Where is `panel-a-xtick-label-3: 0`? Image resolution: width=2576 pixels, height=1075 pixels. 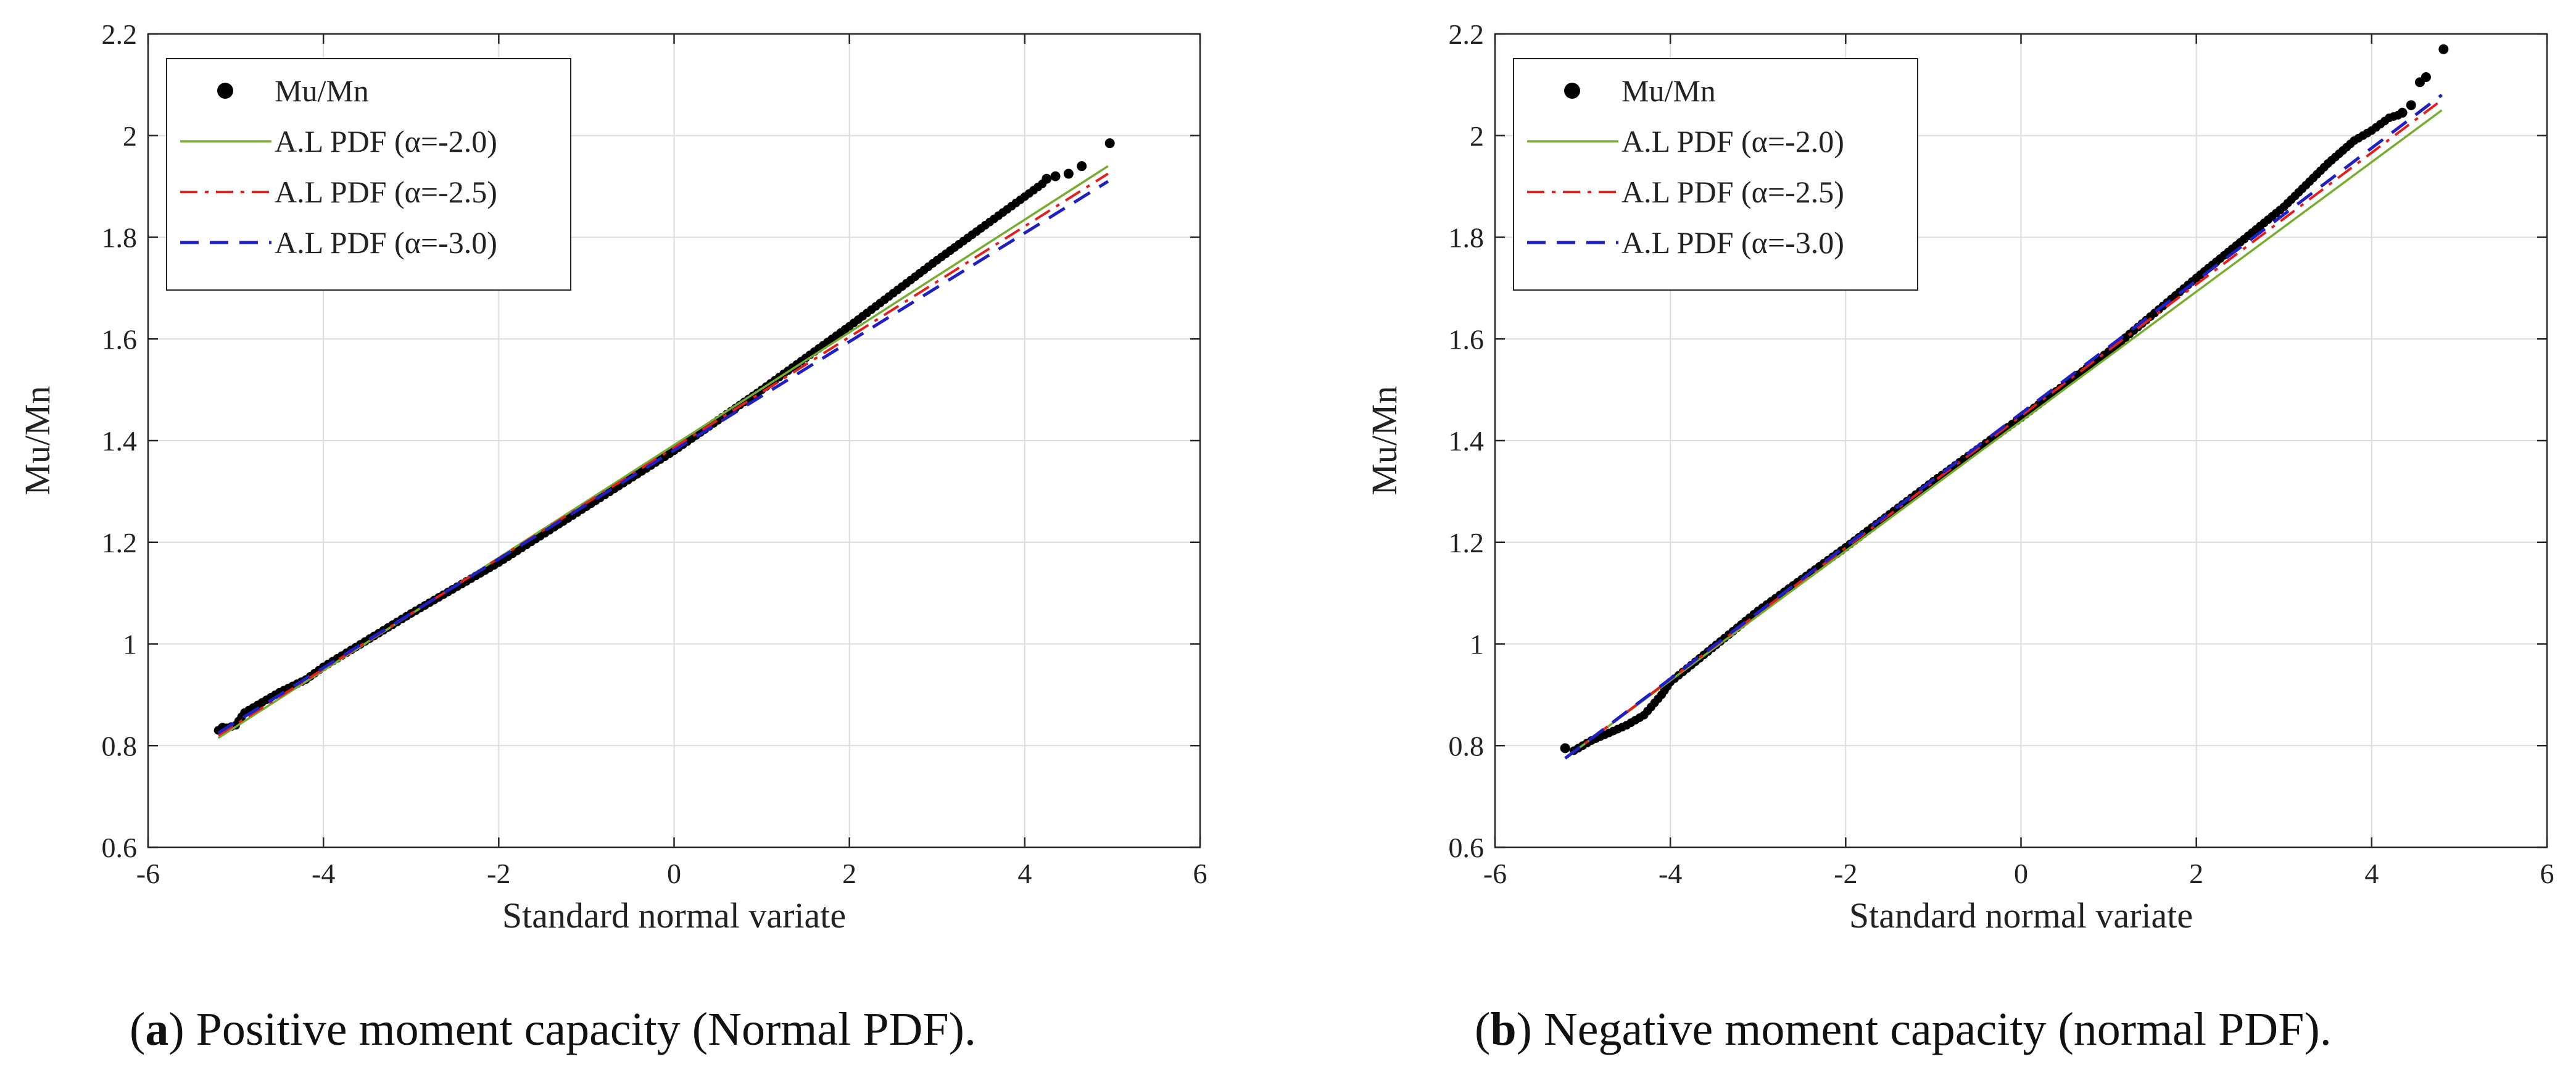
panel-a-xtick-label-3: 0 is located at coordinates (674, 873).